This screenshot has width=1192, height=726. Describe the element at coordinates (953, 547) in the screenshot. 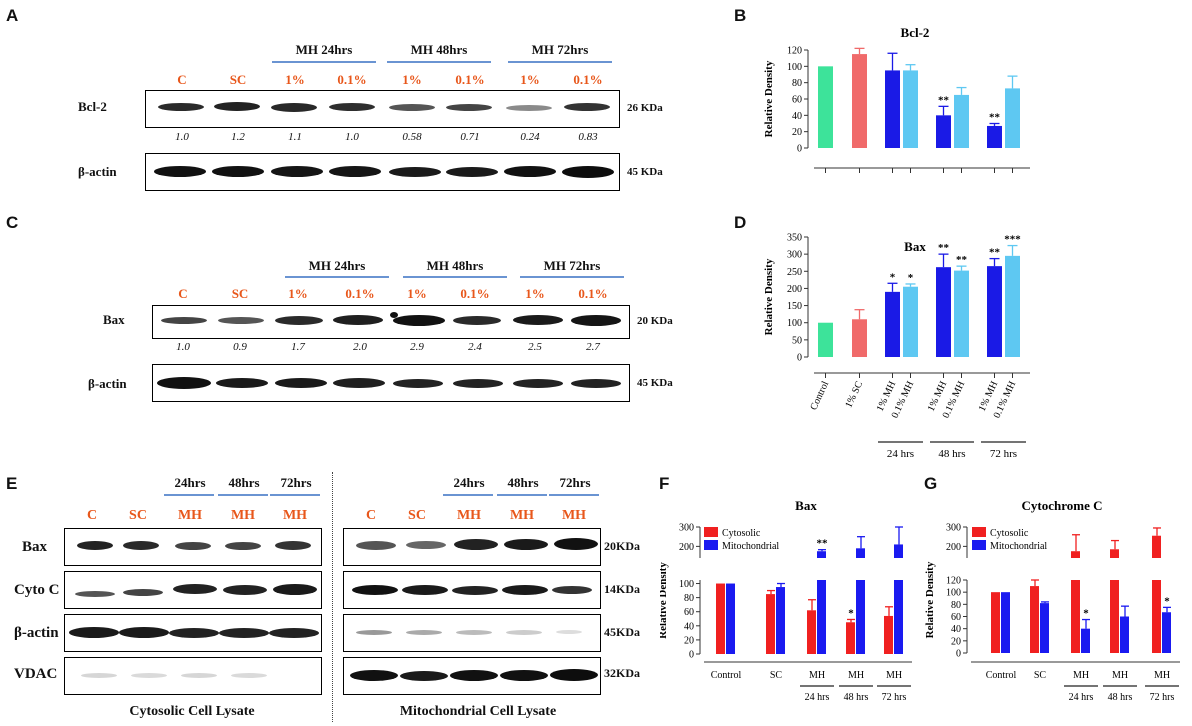

I see `y-tick-label: 200` at that location.